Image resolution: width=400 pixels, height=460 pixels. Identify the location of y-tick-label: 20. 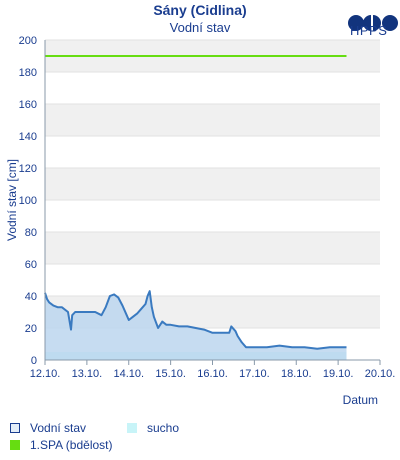
(31, 329).